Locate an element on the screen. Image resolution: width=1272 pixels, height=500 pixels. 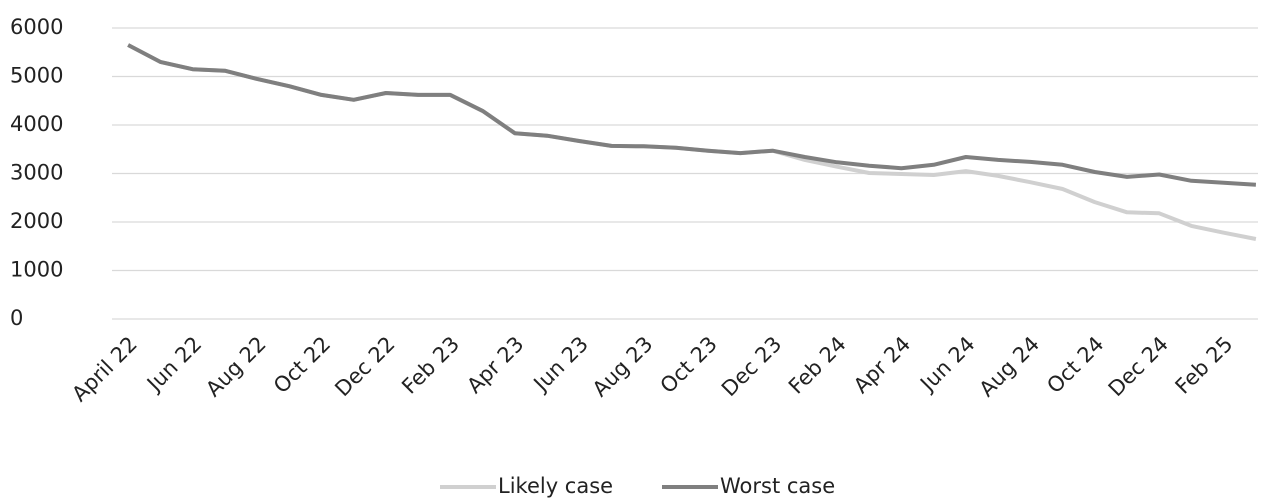
y-tick-label: 1000 is located at coordinates (36, 270).